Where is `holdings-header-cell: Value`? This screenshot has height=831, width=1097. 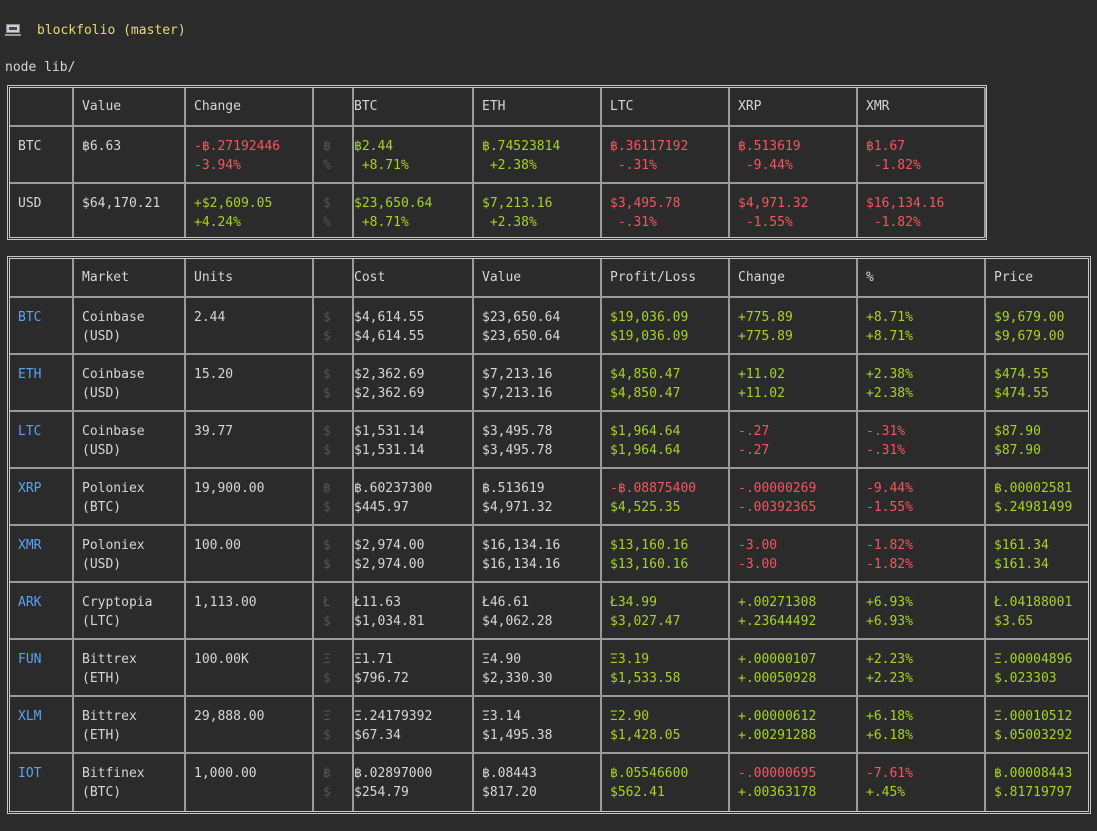
holdings-header-cell: Value is located at coordinates (501, 277).